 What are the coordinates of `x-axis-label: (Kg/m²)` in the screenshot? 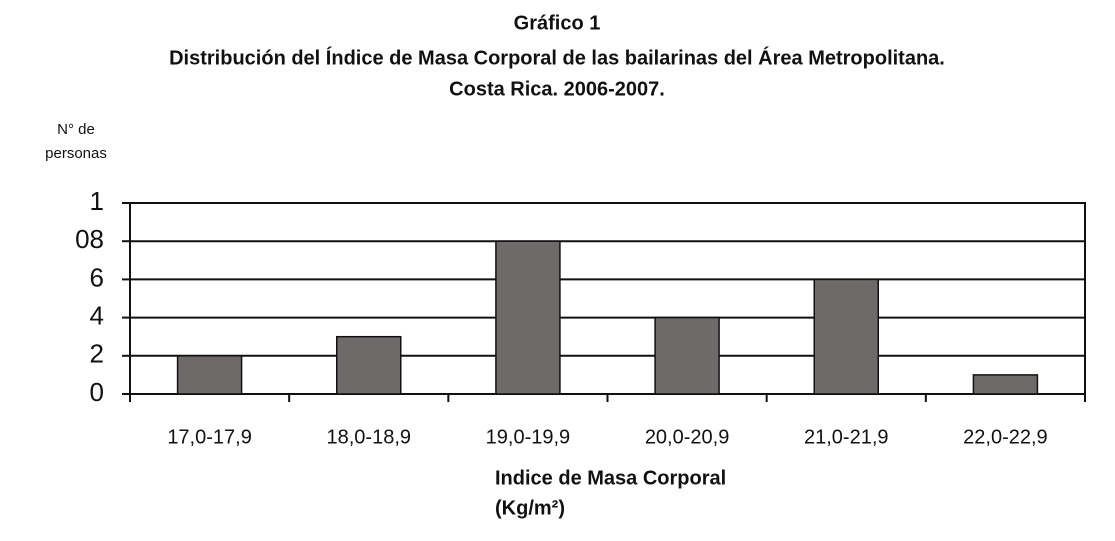 It's located at (530, 508).